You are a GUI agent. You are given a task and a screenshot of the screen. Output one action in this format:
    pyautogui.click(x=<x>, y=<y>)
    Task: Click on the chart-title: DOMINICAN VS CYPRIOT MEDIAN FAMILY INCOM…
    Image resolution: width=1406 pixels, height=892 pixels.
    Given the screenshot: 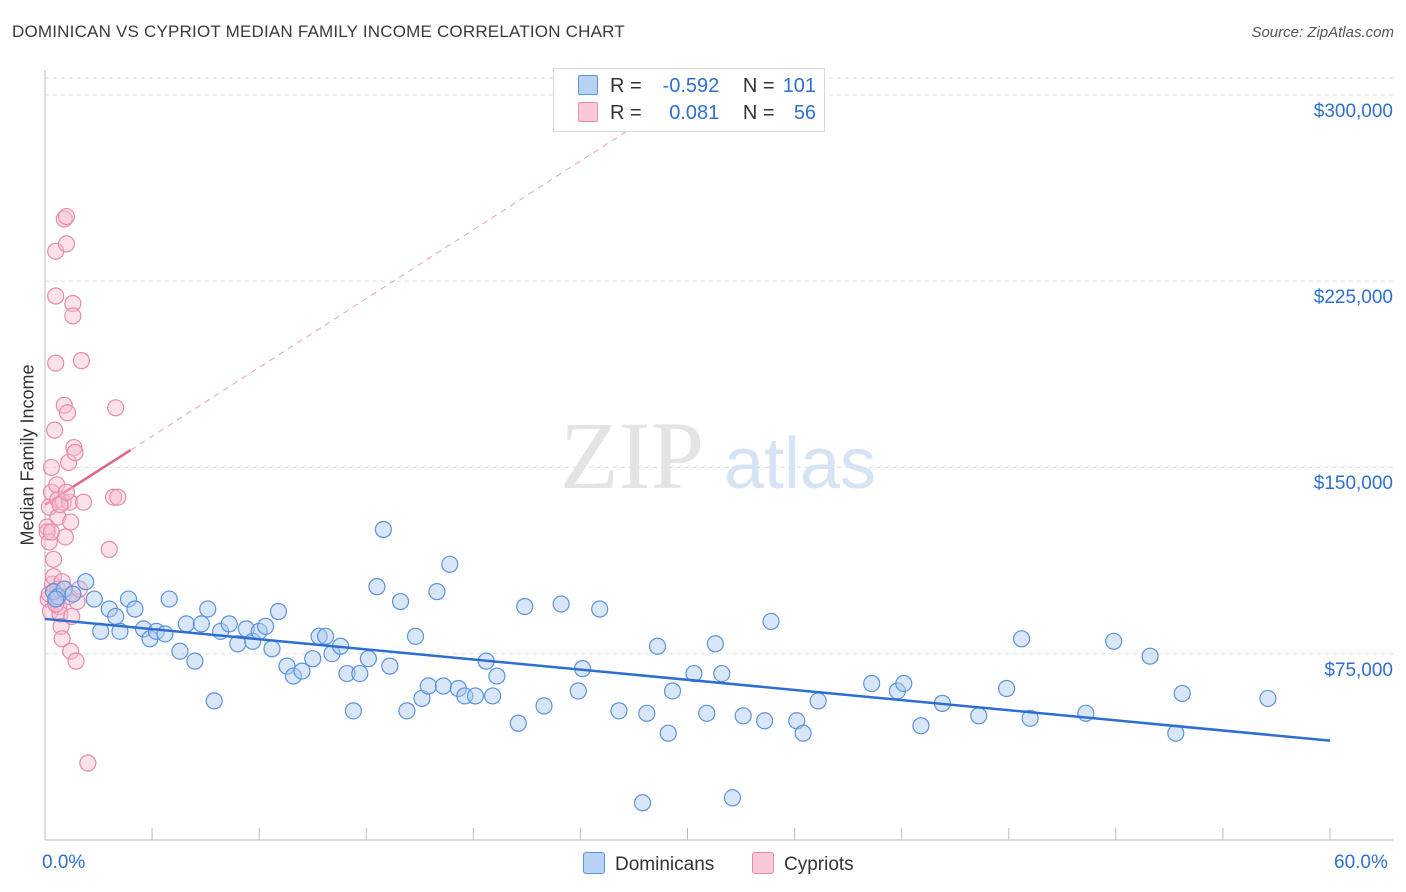 What is the action you would take?
    pyautogui.click(x=318, y=31)
    